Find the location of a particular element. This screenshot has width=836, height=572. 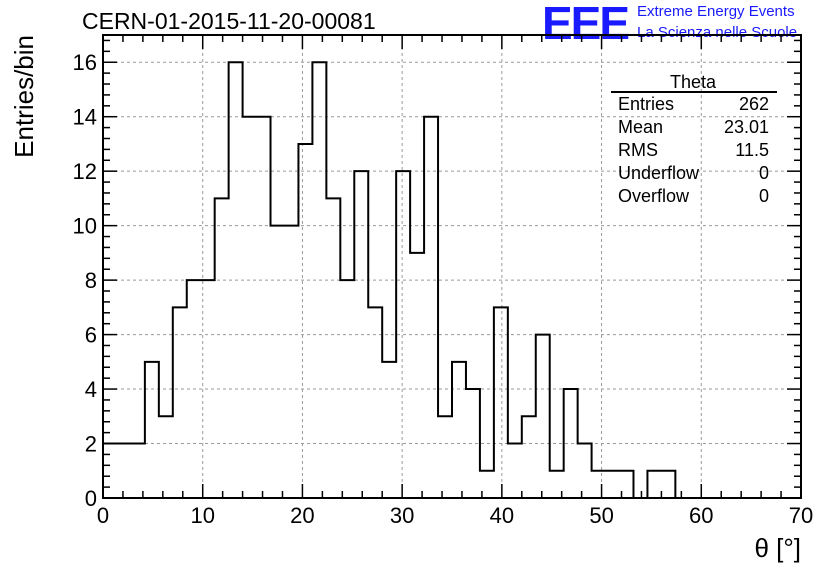

x-tick-label: 20 is located at coordinates (302, 515).